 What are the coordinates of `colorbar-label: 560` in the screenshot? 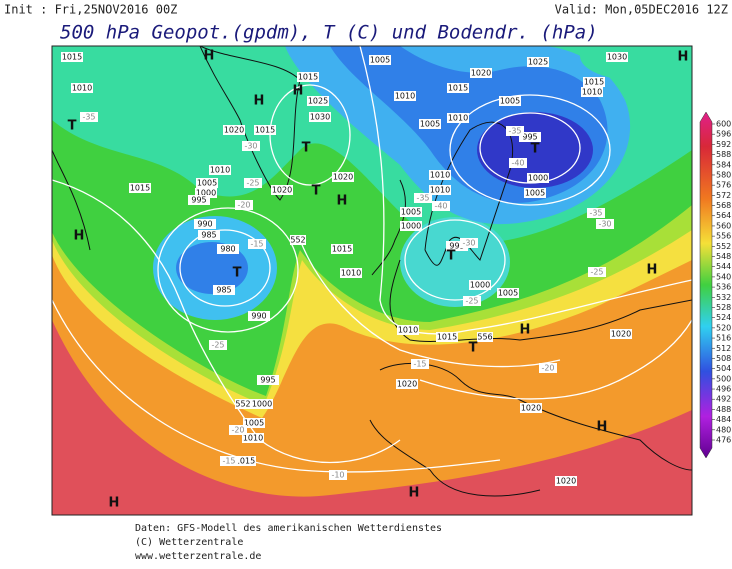 It's located at (723, 225).